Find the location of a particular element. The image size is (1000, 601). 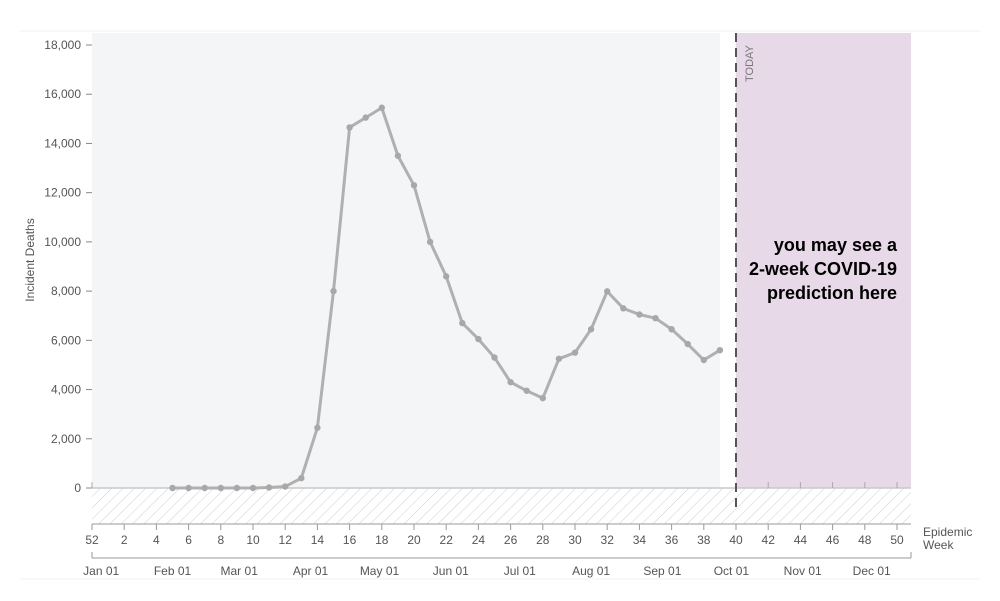

y-tick-label: 4,000 is located at coordinates (66, 390).